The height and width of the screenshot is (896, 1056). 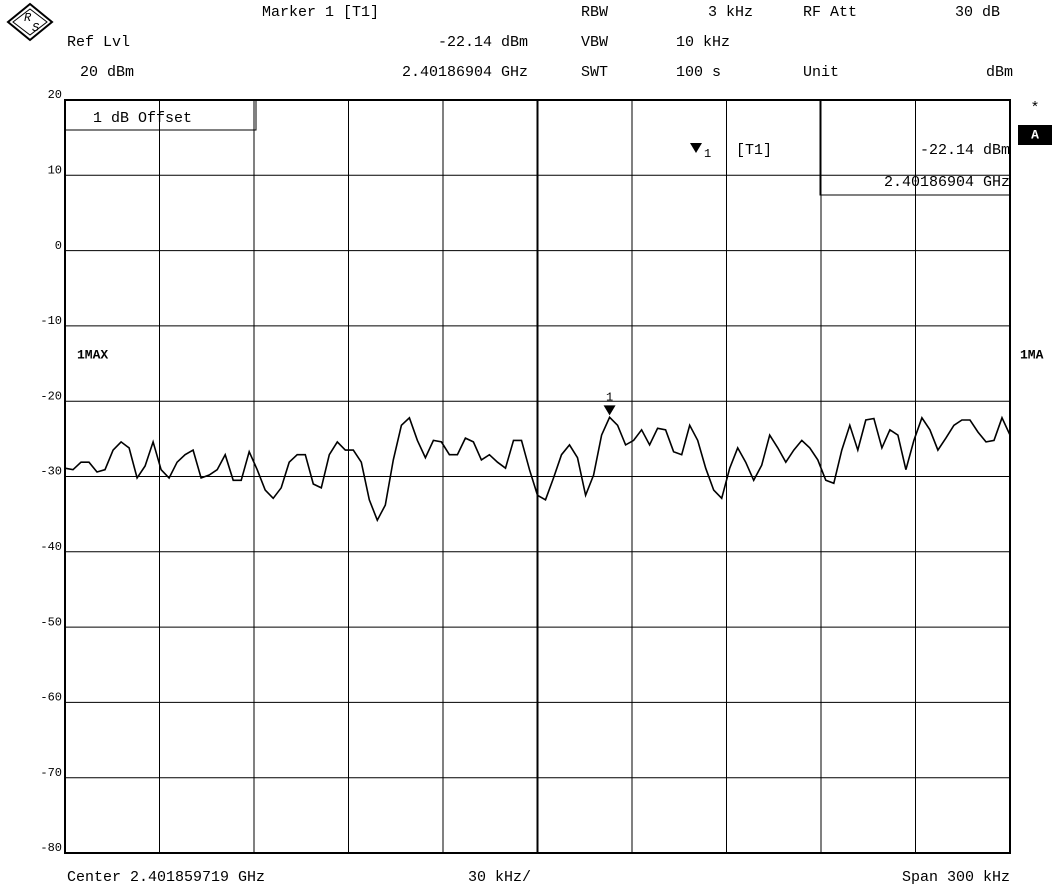 I want to click on marker-number: 1, so click(x=707, y=154).